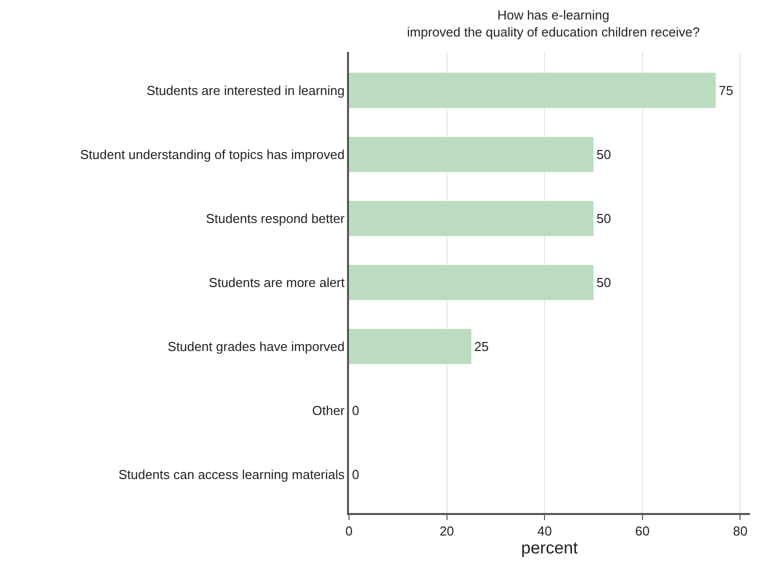  Describe the element at coordinates (276, 218) in the screenshot. I see `y-tick-label: Students respond better` at that location.